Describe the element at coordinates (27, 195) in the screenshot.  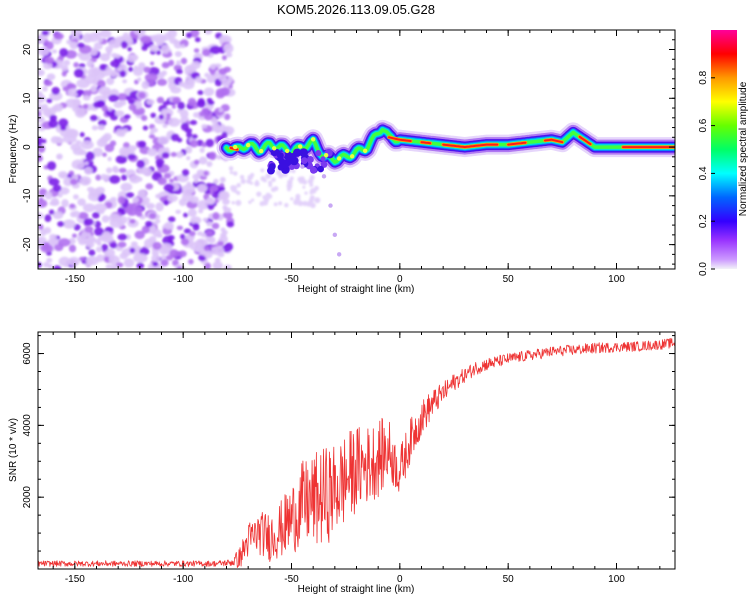
I see `y-tick-label: -10` at that location.